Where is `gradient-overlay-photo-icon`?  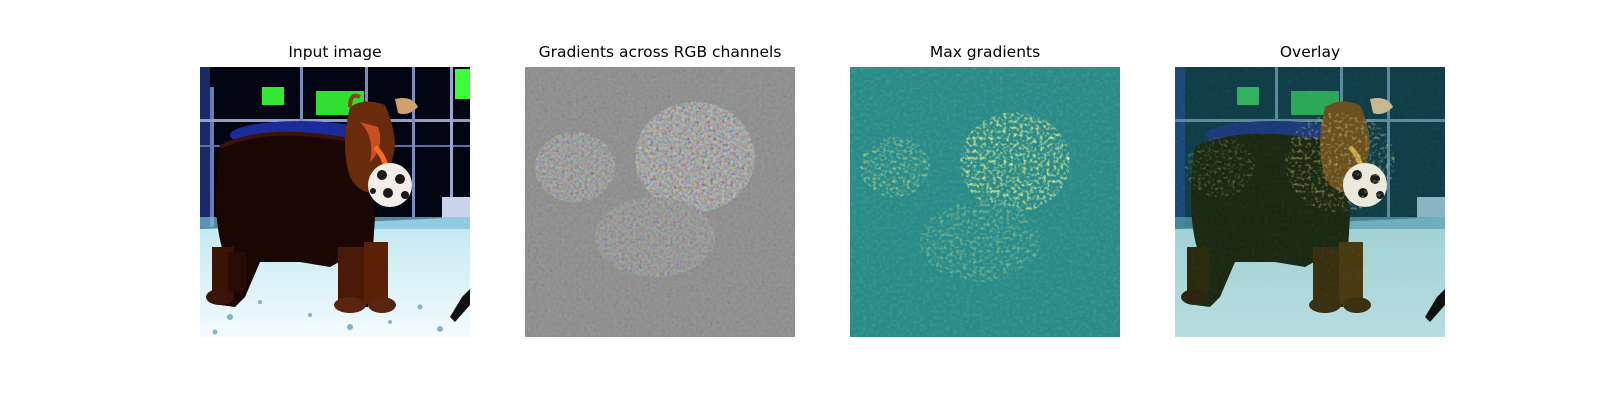 gradient-overlay-photo-icon is located at coordinates (1310, 202).